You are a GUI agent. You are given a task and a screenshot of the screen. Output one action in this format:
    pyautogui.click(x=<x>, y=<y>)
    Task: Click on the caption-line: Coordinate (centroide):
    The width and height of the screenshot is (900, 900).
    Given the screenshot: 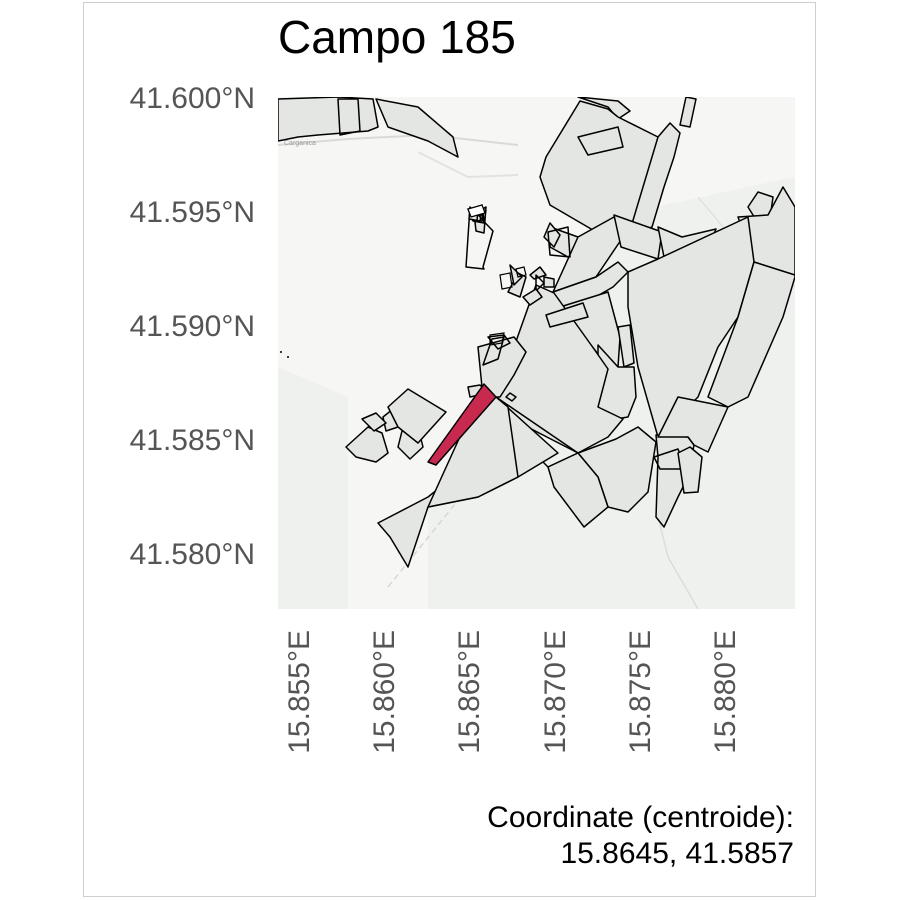 What is the action you would take?
    pyautogui.click(x=640, y=817)
    